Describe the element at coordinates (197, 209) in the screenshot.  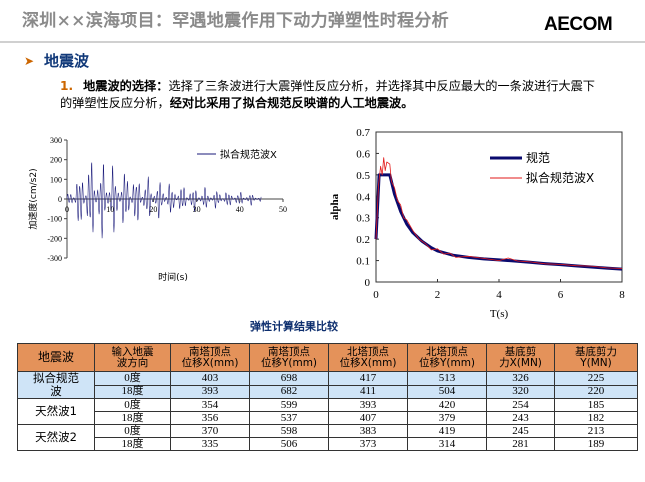
I see `x-tick-label: 30` at that location.